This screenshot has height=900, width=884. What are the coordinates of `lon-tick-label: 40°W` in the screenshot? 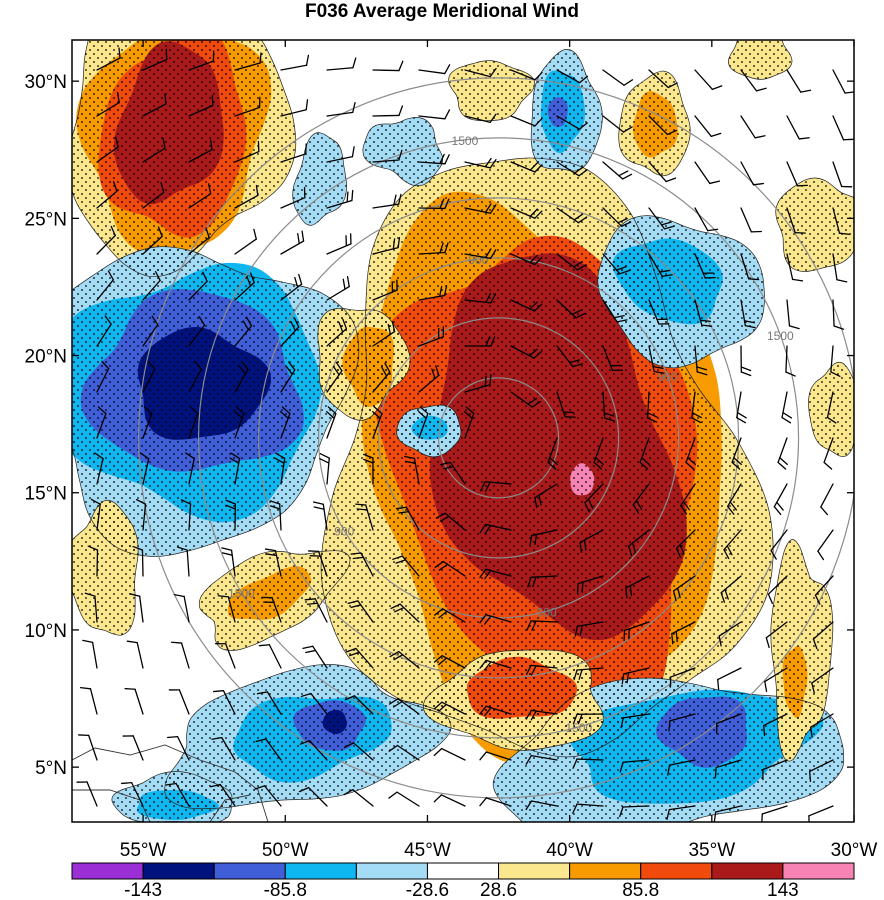 It's located at (569, 850).